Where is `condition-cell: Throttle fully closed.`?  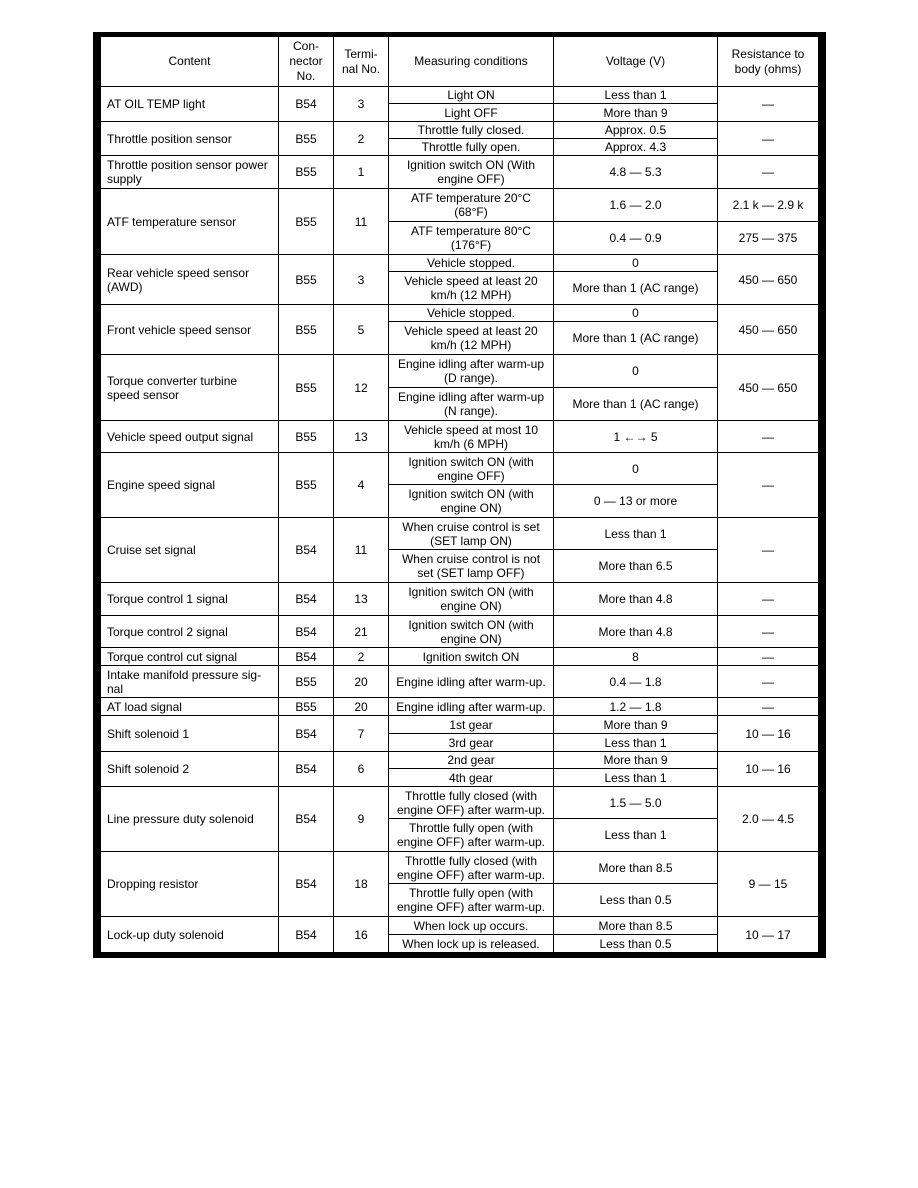
condition-cell: Throttle fully closed. is located at coordinates (471, 130).